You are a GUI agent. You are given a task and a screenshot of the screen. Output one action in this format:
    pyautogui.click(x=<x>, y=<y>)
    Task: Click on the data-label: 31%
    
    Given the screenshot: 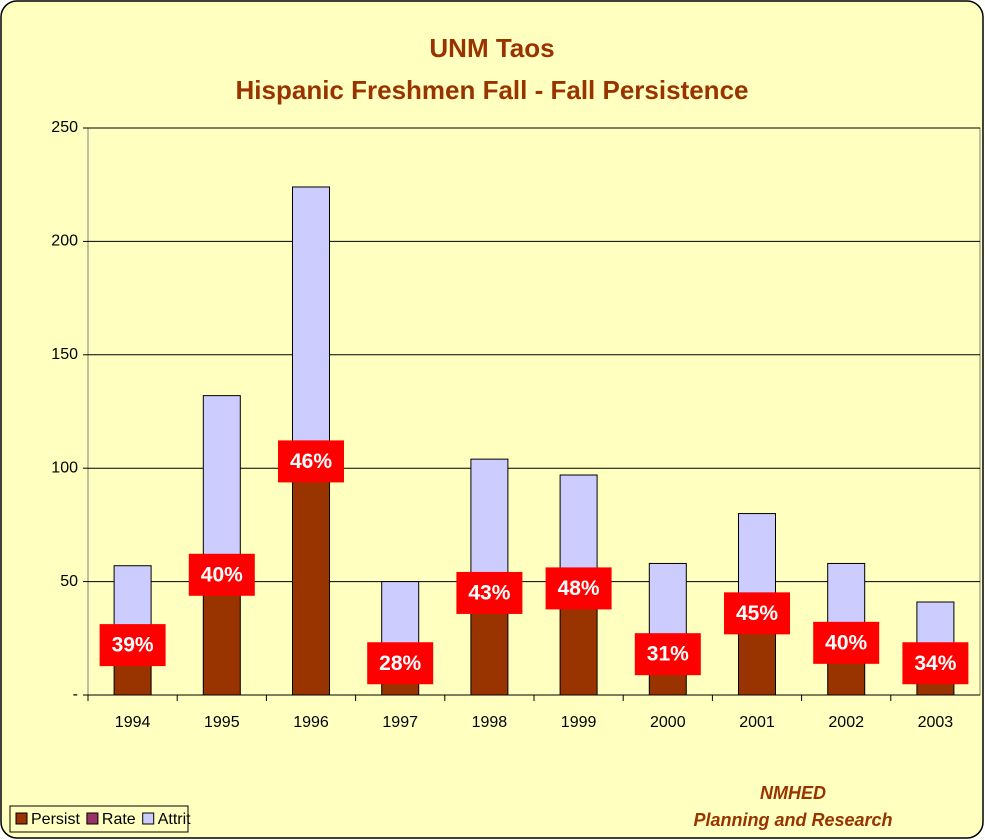 What is the action you would take?
    pyautogui.click(x=668, y=654)
    